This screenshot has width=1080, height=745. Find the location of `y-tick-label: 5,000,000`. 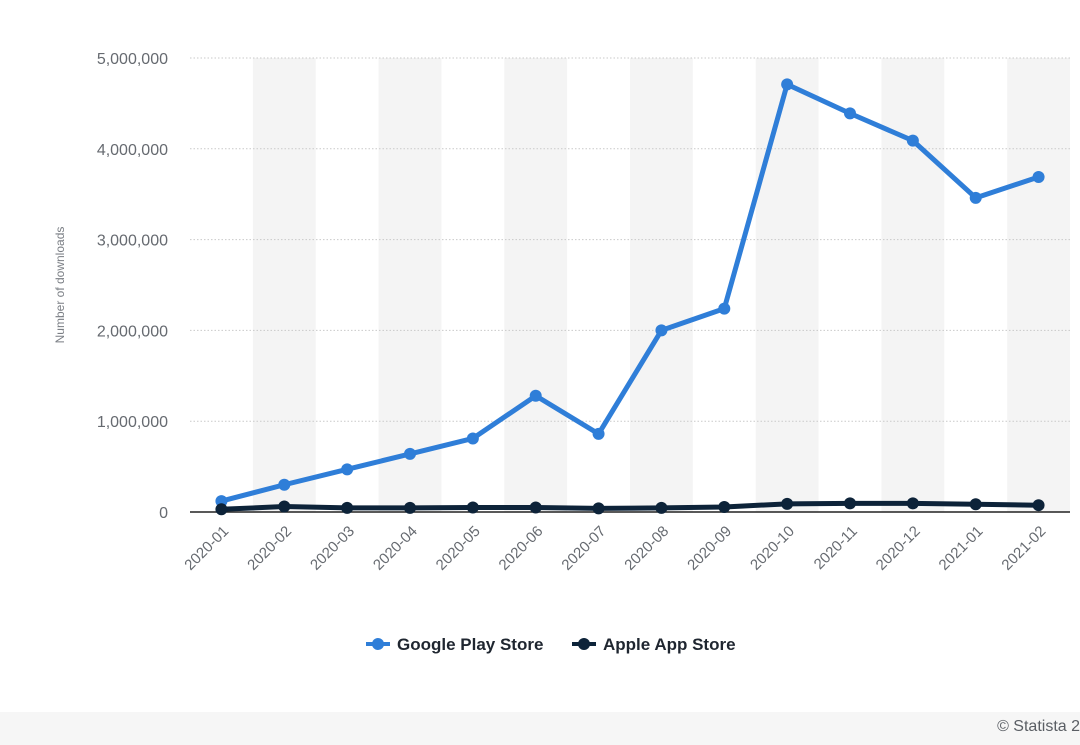

y-tick-label: 5,000,000 is located at coordinates (132, 59).